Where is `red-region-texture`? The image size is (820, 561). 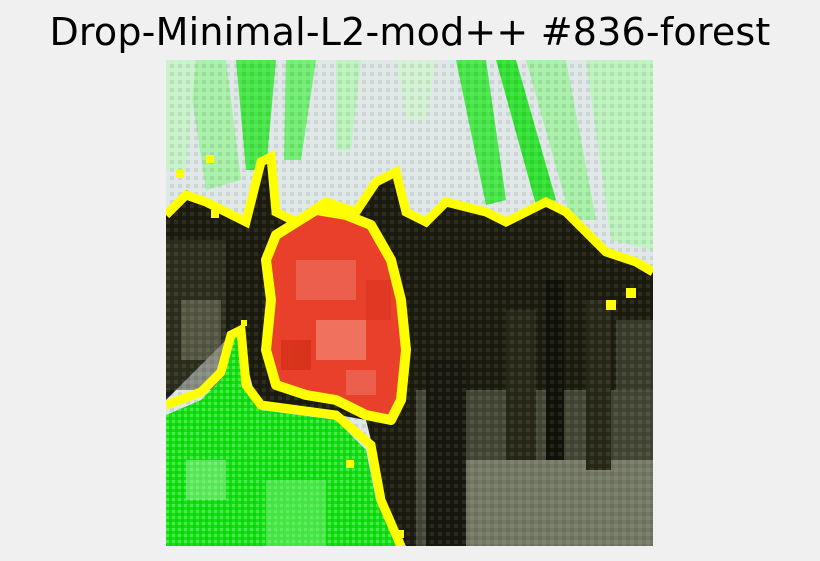 red-region-texture is located at coordinates (336, 327).